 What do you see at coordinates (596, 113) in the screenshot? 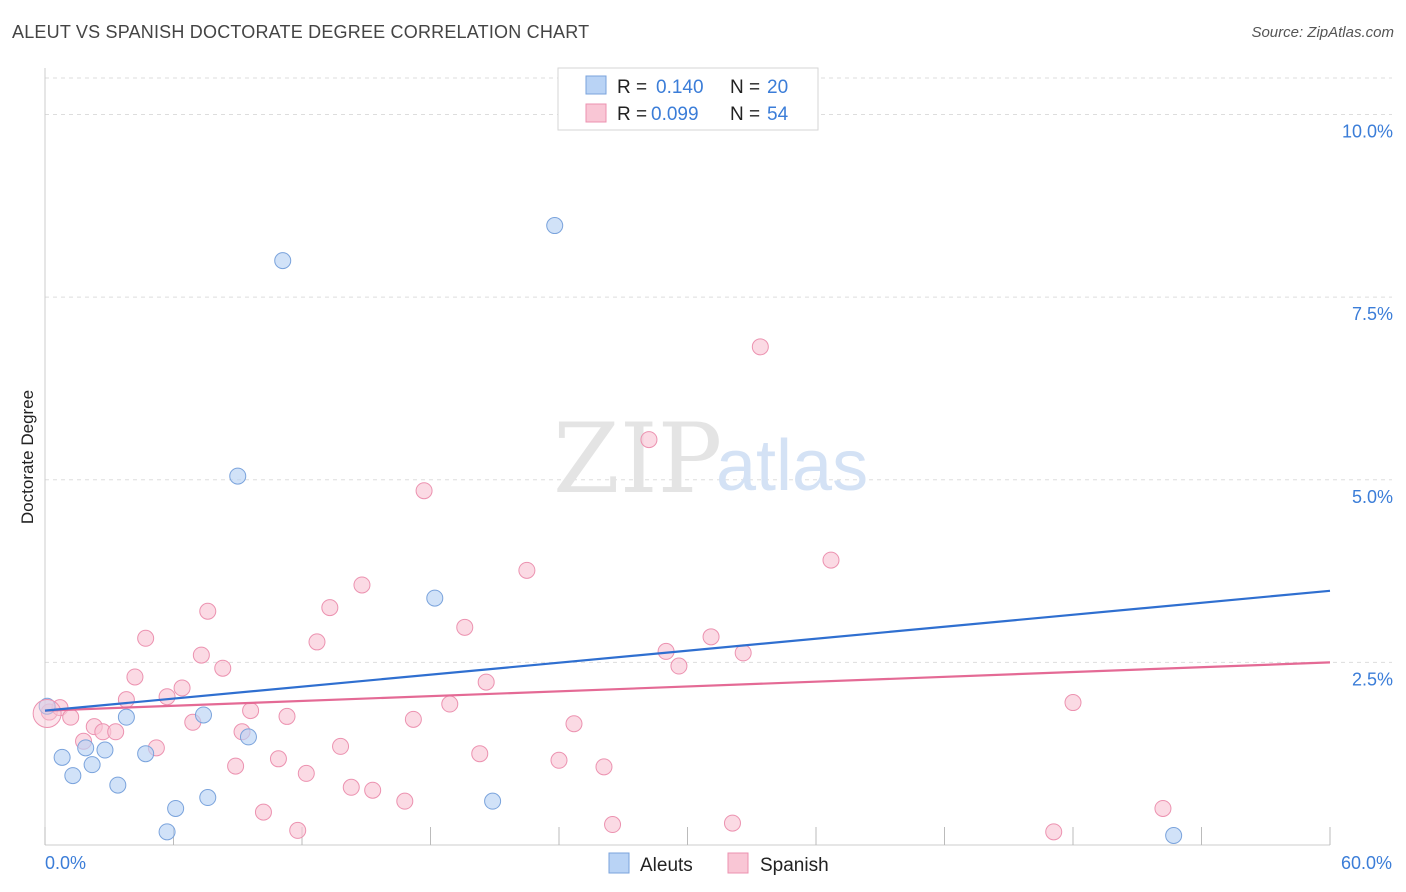
I see `legend-spanish-swatch` at bounding box center [596, 113].